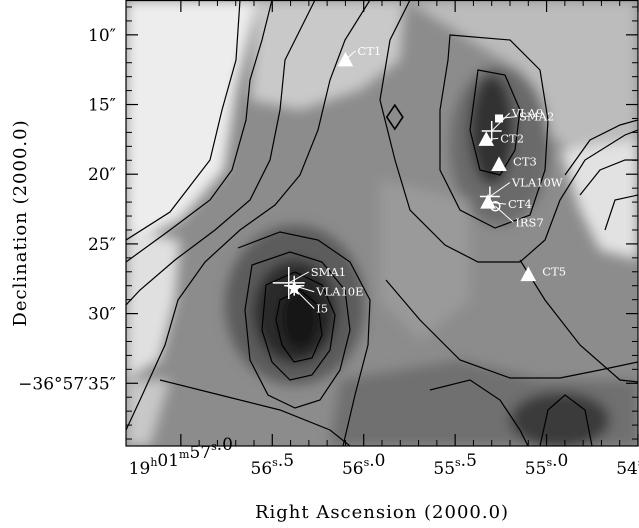 The height and width of the screenshot is (528, 639). What do you see at coordinates (455, 465) in the screenshot?
I see `x-tick-label: 55s.5` at bounding box center [455, 465].